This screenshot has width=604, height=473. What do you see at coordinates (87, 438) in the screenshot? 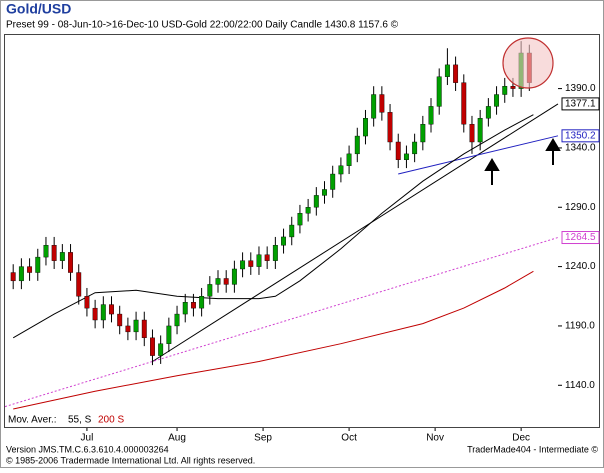
I see `x-tick-label: Jul` at bounding box center [87, 438].